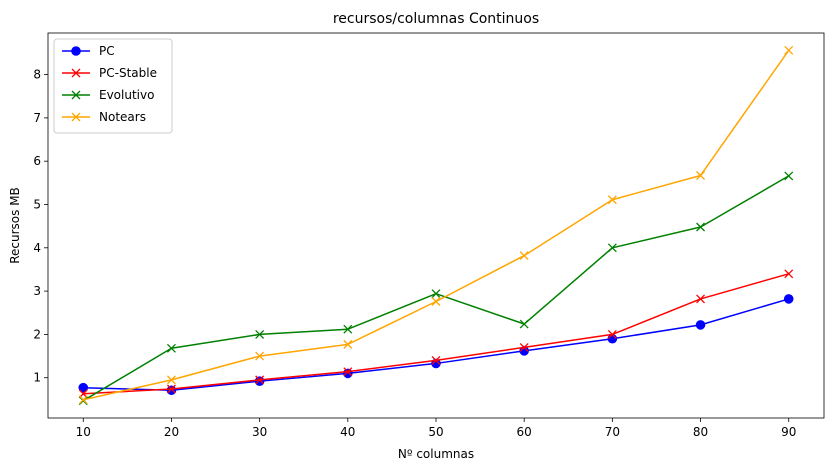 Image resolution: width=833 pixels, height=470 pixels. I want to click on y-tick-label: 7, so click(37, 118).